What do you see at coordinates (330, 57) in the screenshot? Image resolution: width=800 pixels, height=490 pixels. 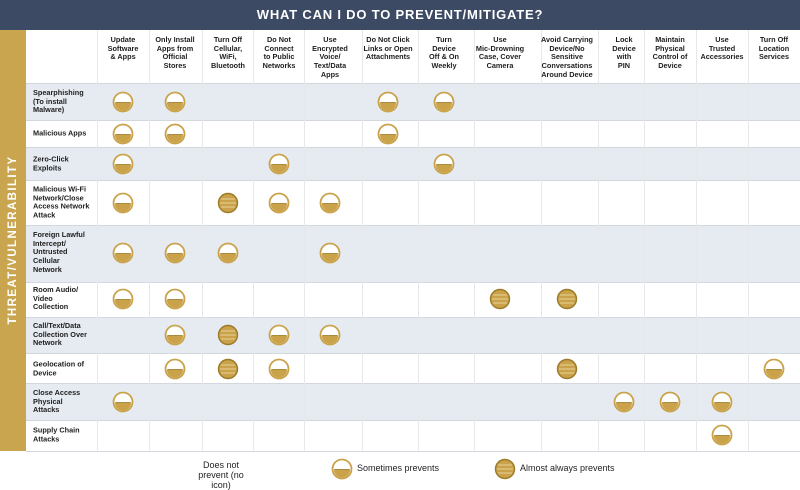 I see `column-header: Use Encrypted Voice/Text/Data Apps` at bounding box center [330, 57].